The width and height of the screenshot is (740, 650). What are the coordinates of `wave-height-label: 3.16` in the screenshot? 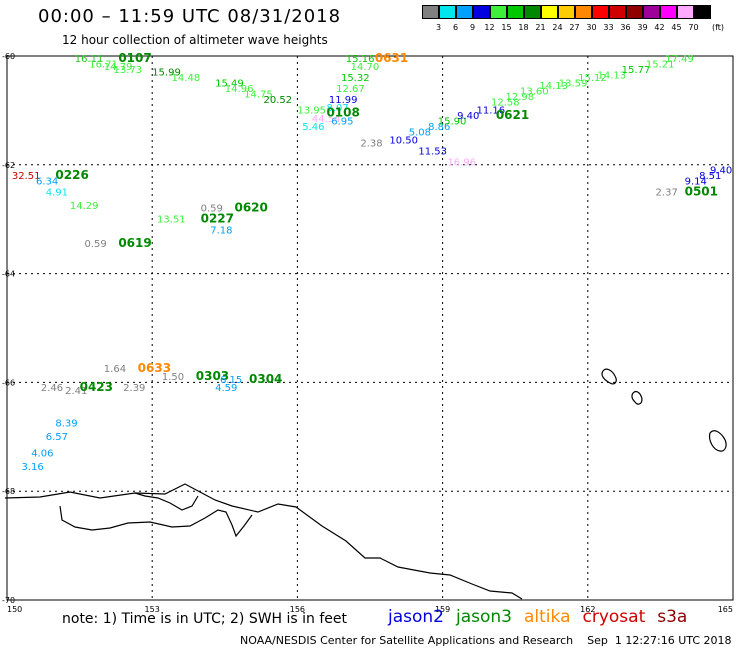 It's located at (33, 467).